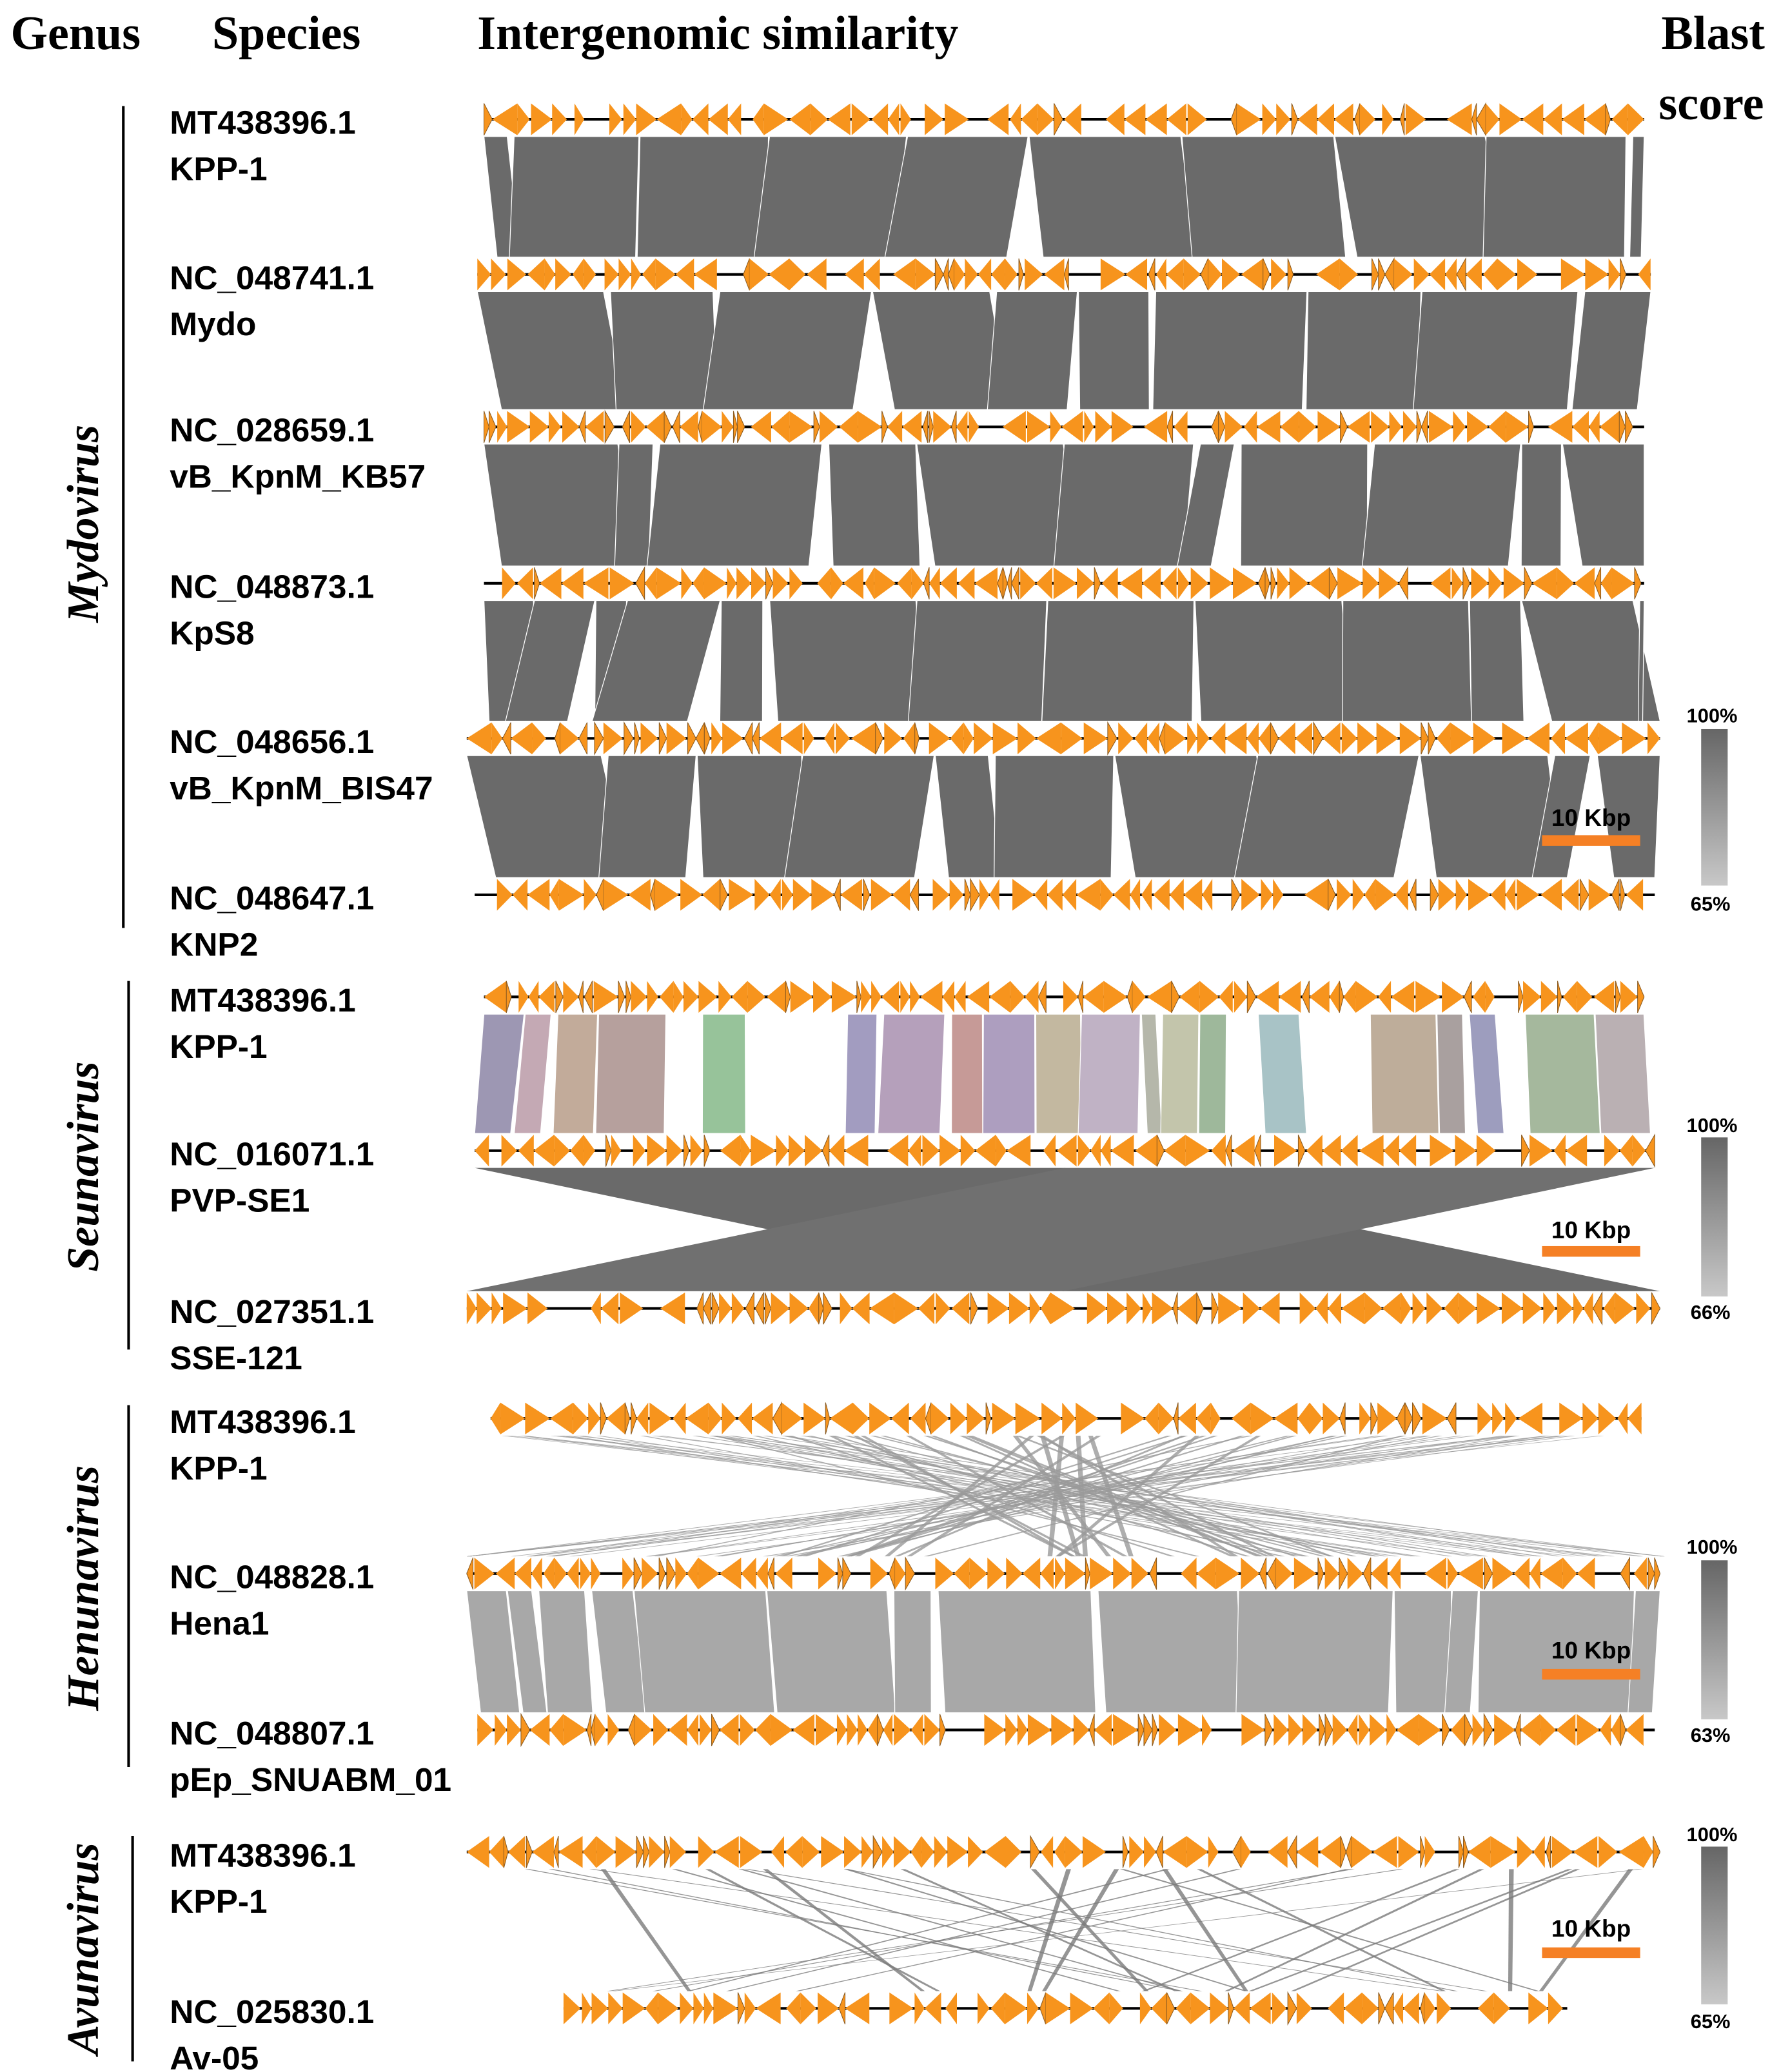 Image resolution: width=1790 pixels, height=2072 pixels. Describe the element at coordinates (219, 1622) in the screenshot. I see `track-name: Hena1` at that location.